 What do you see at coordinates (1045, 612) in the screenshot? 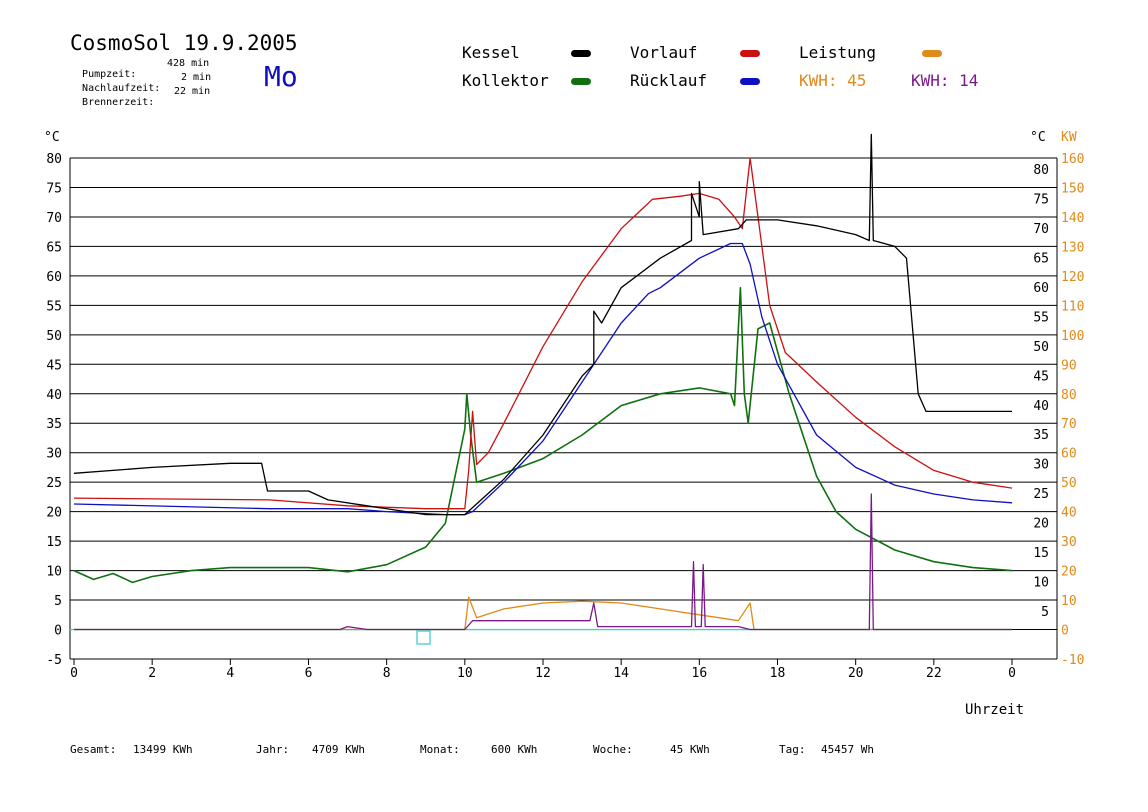
I see `y-tick-label-right-c: 5` at bounding box center [1045, 612].